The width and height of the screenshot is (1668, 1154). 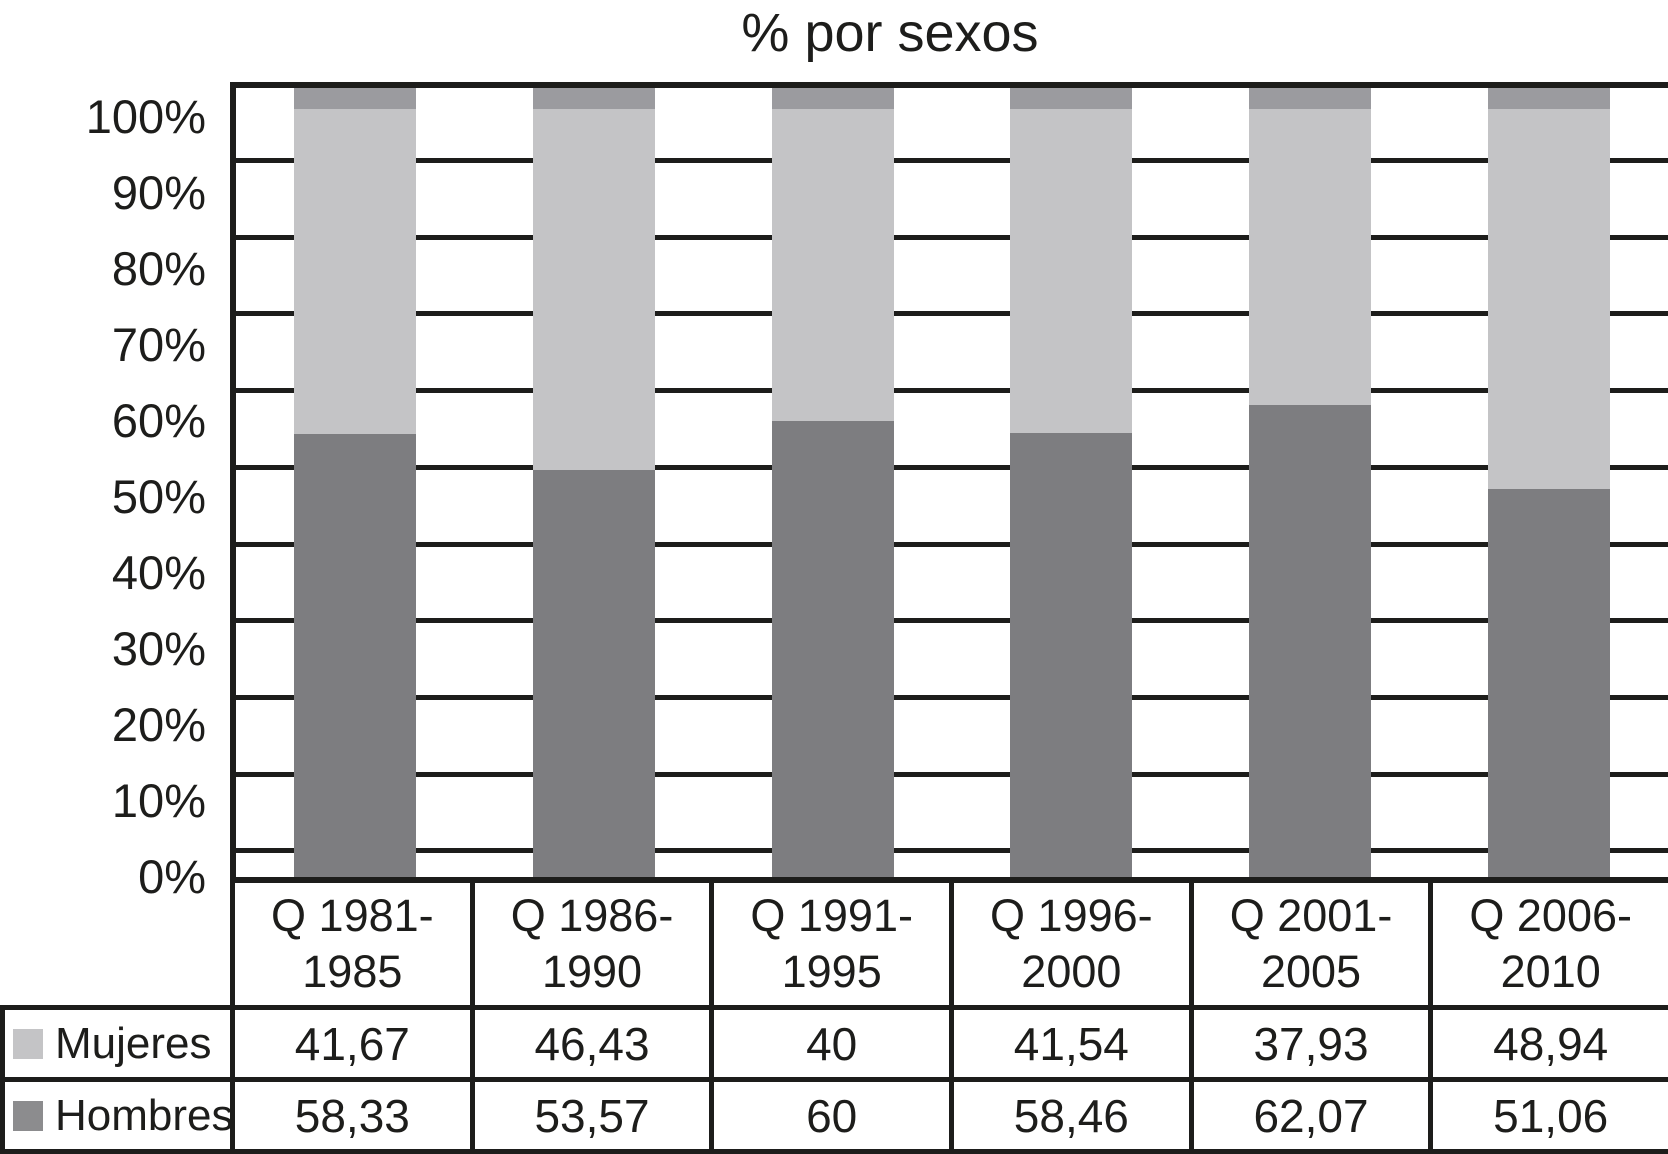 What do you see at coordinates (589, 1115) in the screenshot?
I see `table-value-cell: 53,57` at bounding box center [589, 1115].